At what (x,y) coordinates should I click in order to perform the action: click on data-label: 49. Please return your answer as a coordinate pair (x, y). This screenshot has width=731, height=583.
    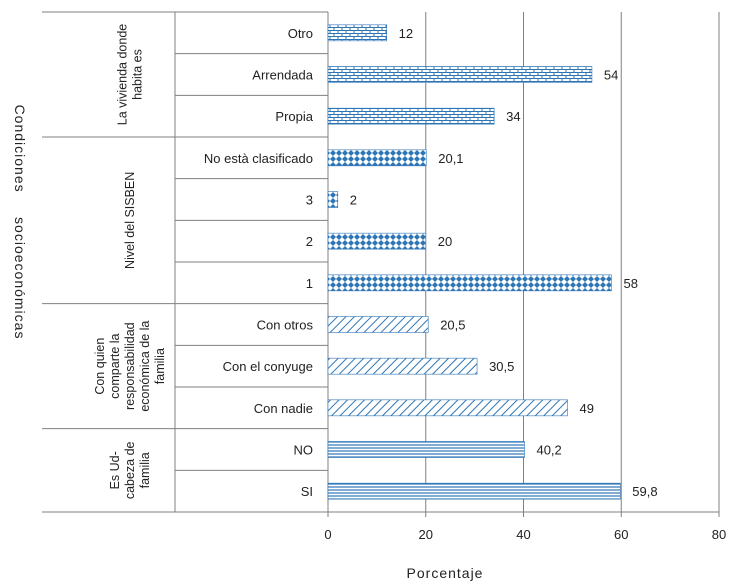
    Looking at the image, I should click on (586, 408).